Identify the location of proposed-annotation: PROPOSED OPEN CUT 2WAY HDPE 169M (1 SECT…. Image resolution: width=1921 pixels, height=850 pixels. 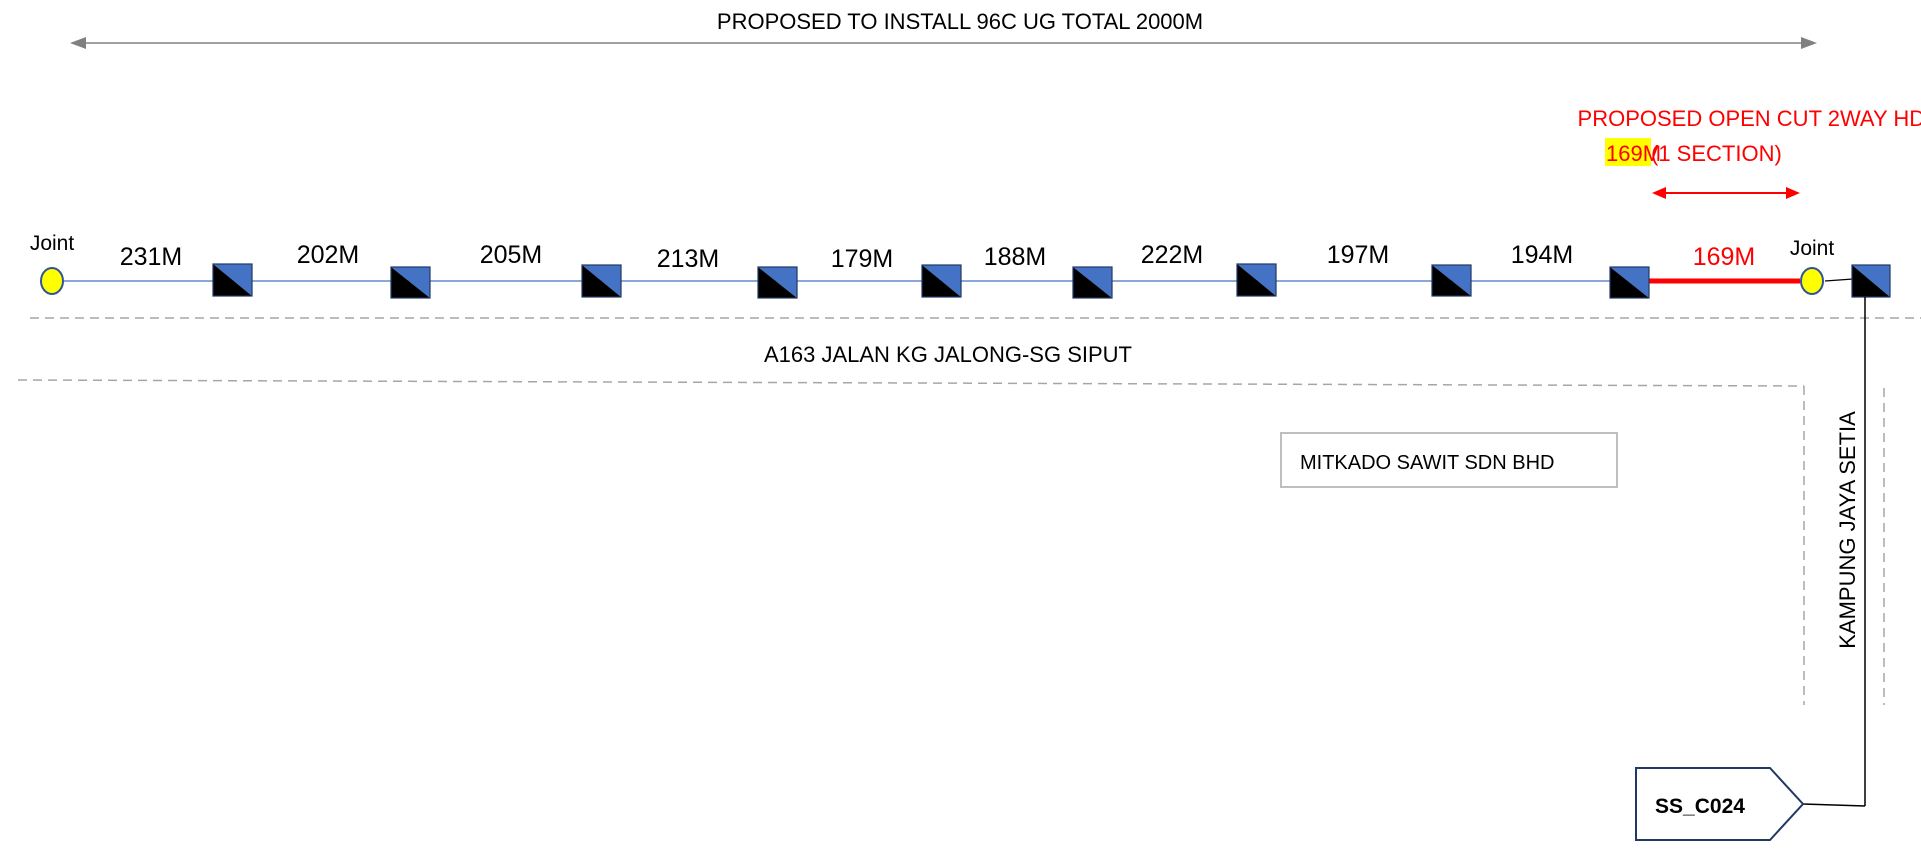
(1749, 152).